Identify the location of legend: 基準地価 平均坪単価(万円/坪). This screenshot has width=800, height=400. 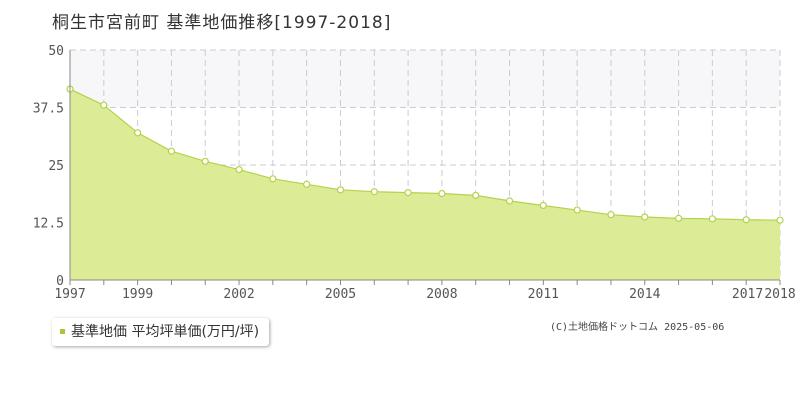
(161, 332).